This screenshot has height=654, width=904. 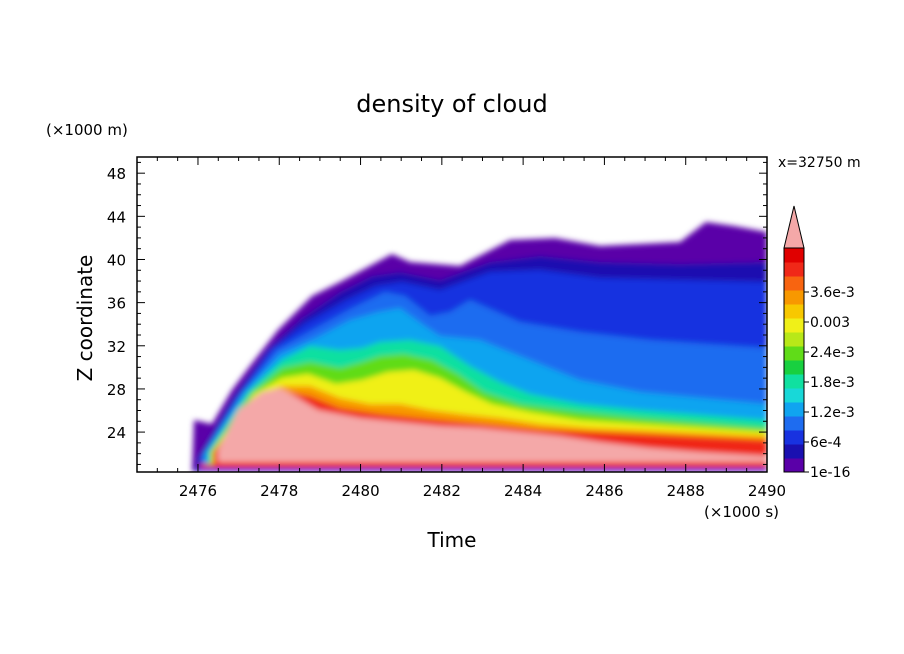 I want to click on colorbar-label: 1e-16, so click(x=830, y=473).